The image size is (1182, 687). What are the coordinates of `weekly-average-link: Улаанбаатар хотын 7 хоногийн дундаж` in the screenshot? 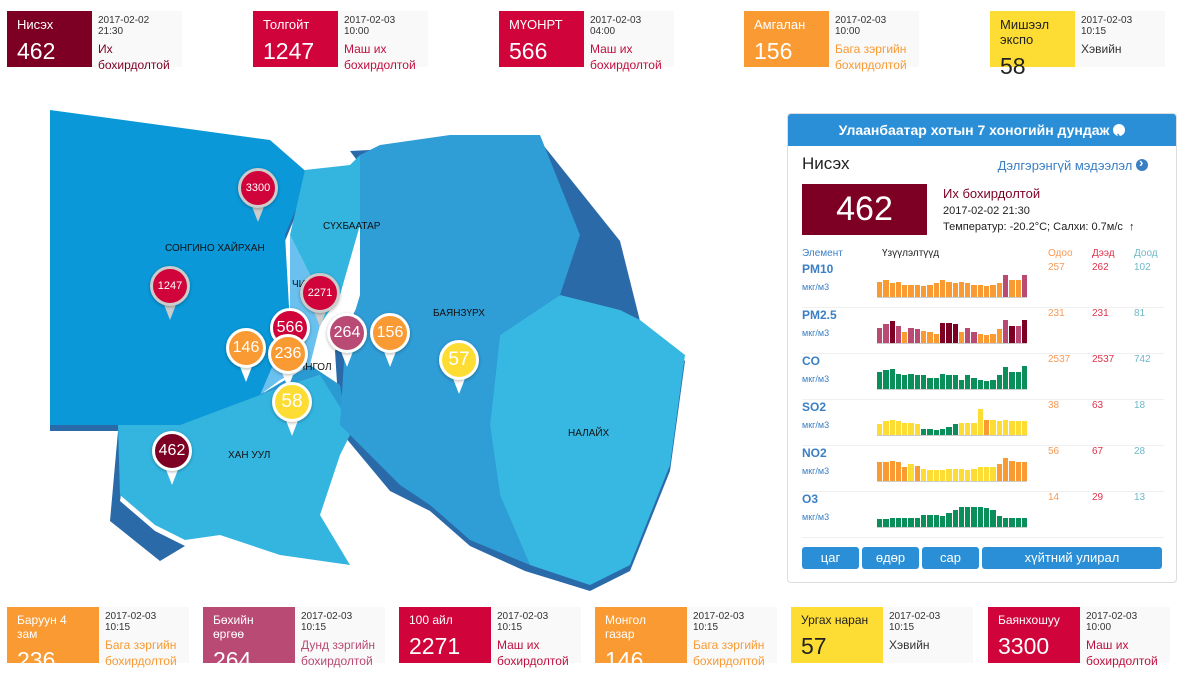 It's located at (982, 133).